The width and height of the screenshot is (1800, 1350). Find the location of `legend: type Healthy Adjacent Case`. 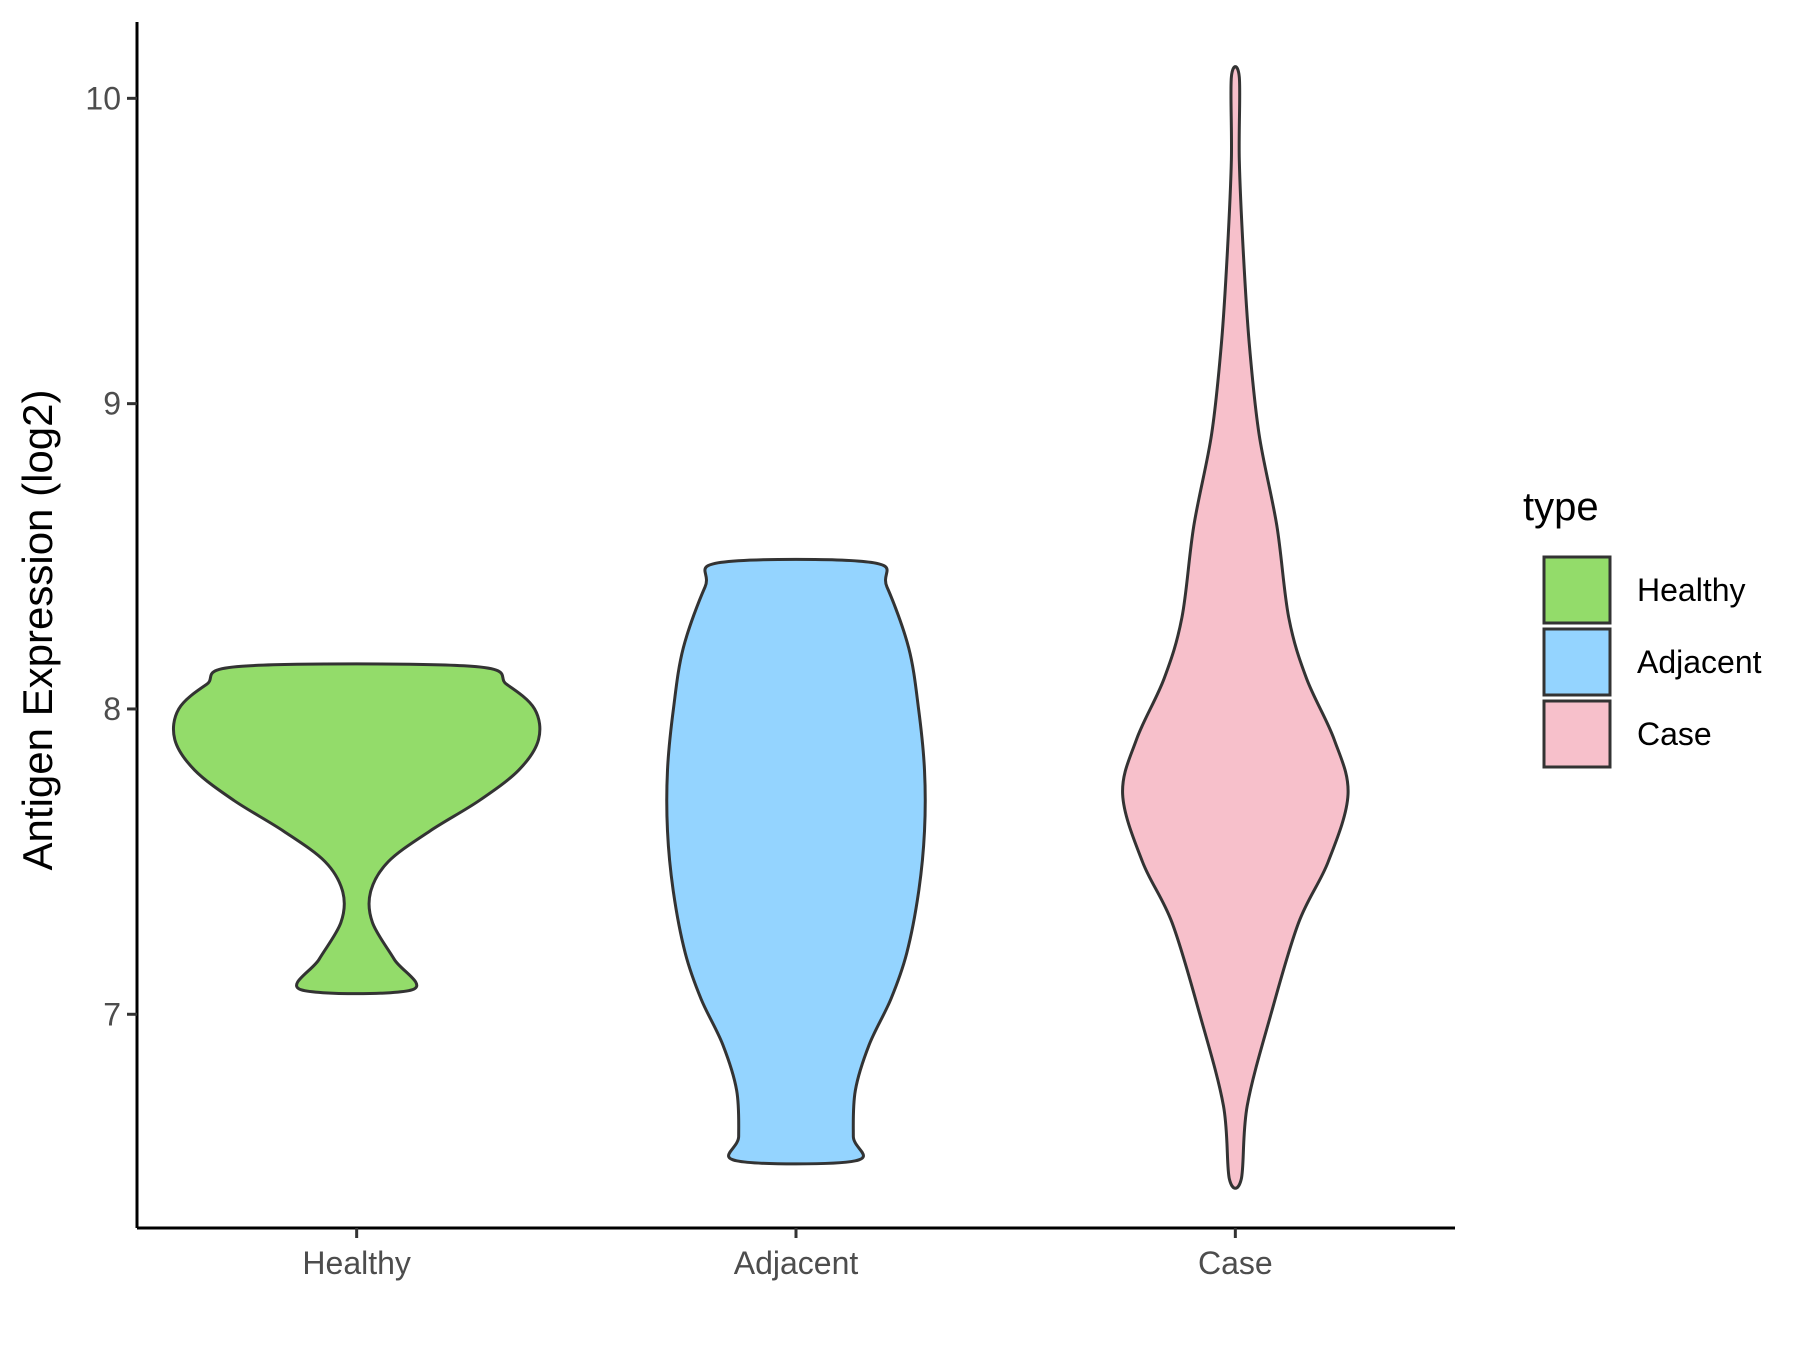

legend: type Healthy Adjacent Case is located at coordinates (1642, 627).